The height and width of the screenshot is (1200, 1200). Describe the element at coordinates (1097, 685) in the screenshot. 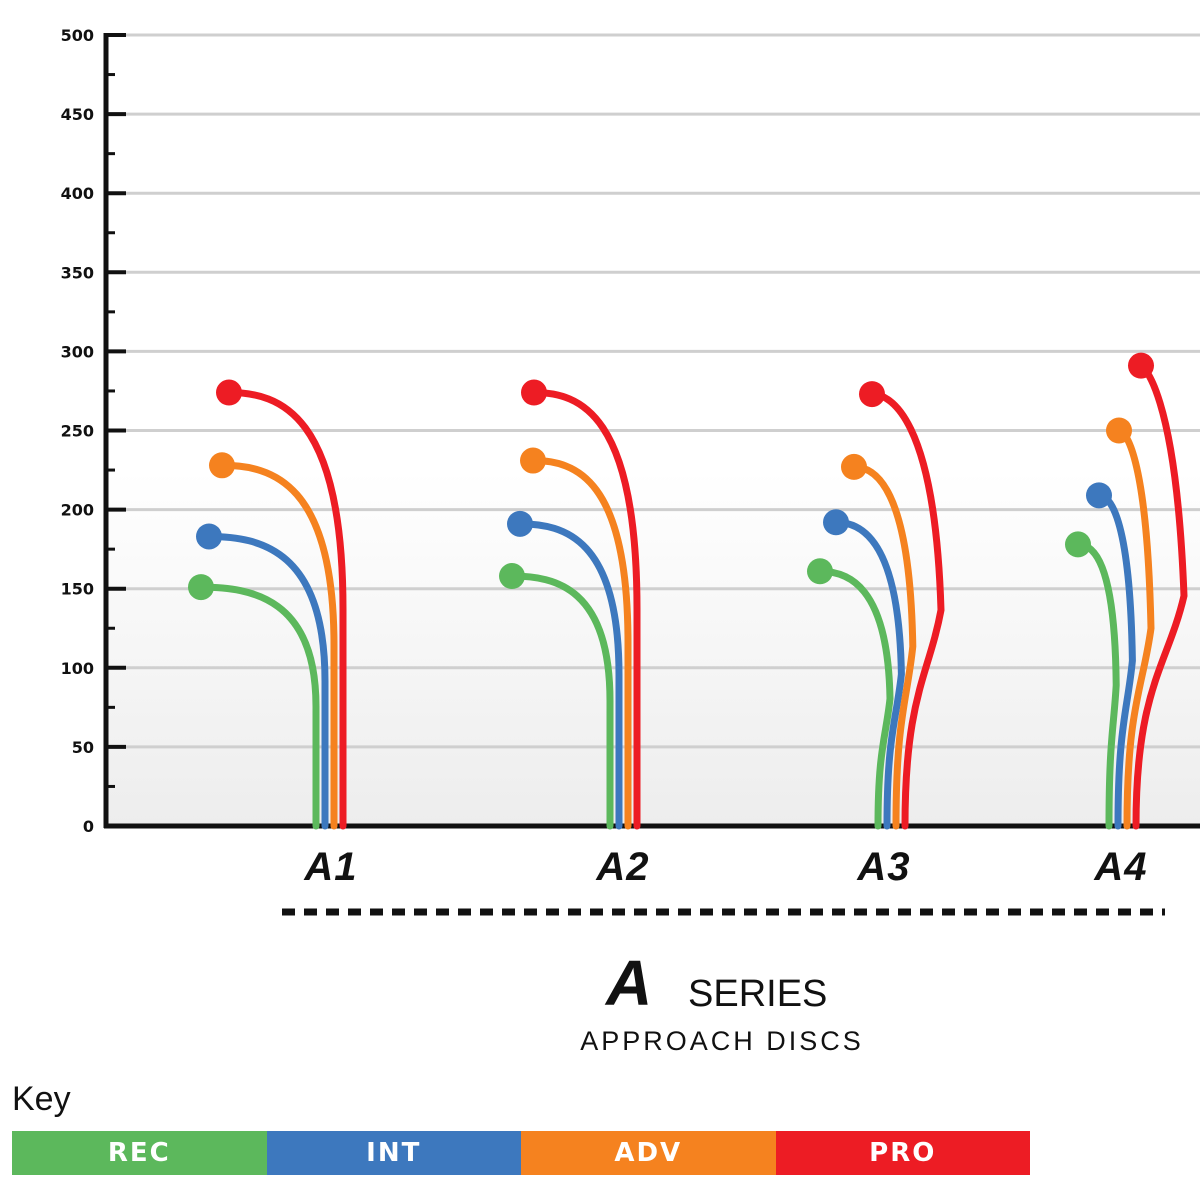

I see `flight-path-a4-rec` at that location.